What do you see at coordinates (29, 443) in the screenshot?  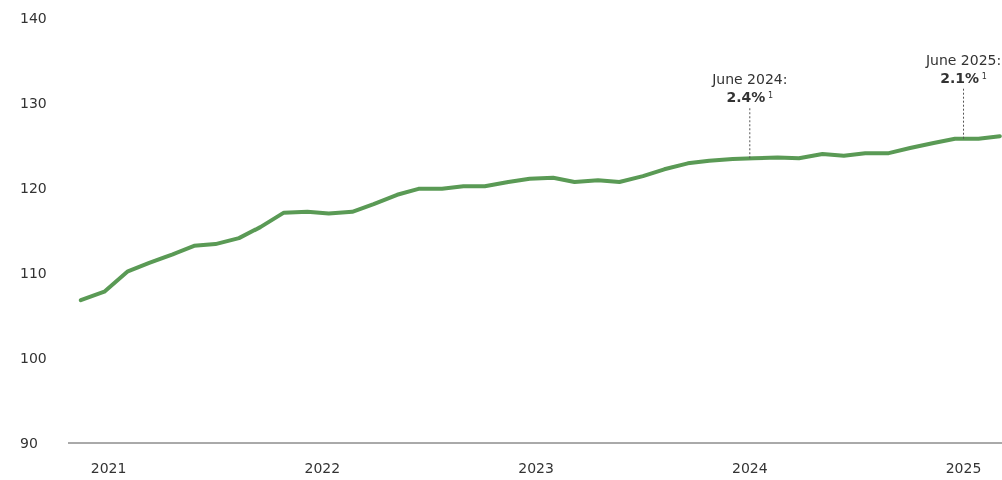 I see `y-tick-label: 90` at bounding box center [29, 443].